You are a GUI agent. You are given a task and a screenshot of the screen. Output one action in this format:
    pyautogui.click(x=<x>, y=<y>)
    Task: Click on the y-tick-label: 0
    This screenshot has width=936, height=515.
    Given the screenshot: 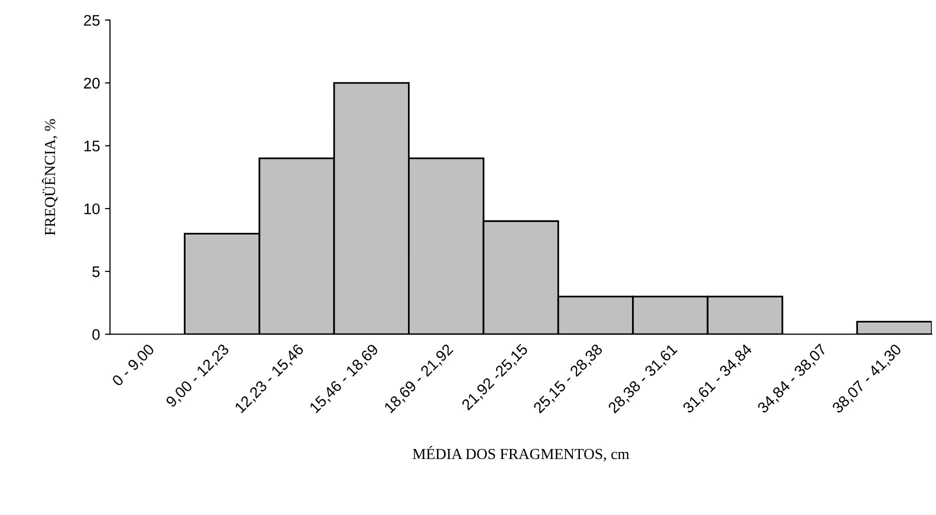 What is the action you would take?
    pyautogui.click(x=96, y=334)
    